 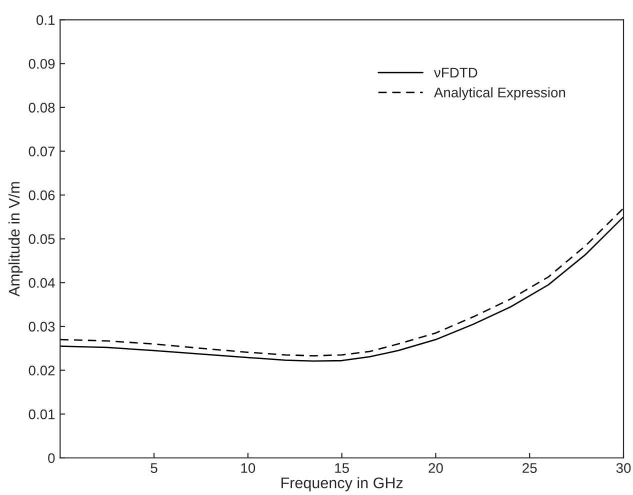 What do you see at coordinates (15, 239) in the screenshot?
I see `y-axis-title: Amplitude in V/m` at bounding box center [15, 239].